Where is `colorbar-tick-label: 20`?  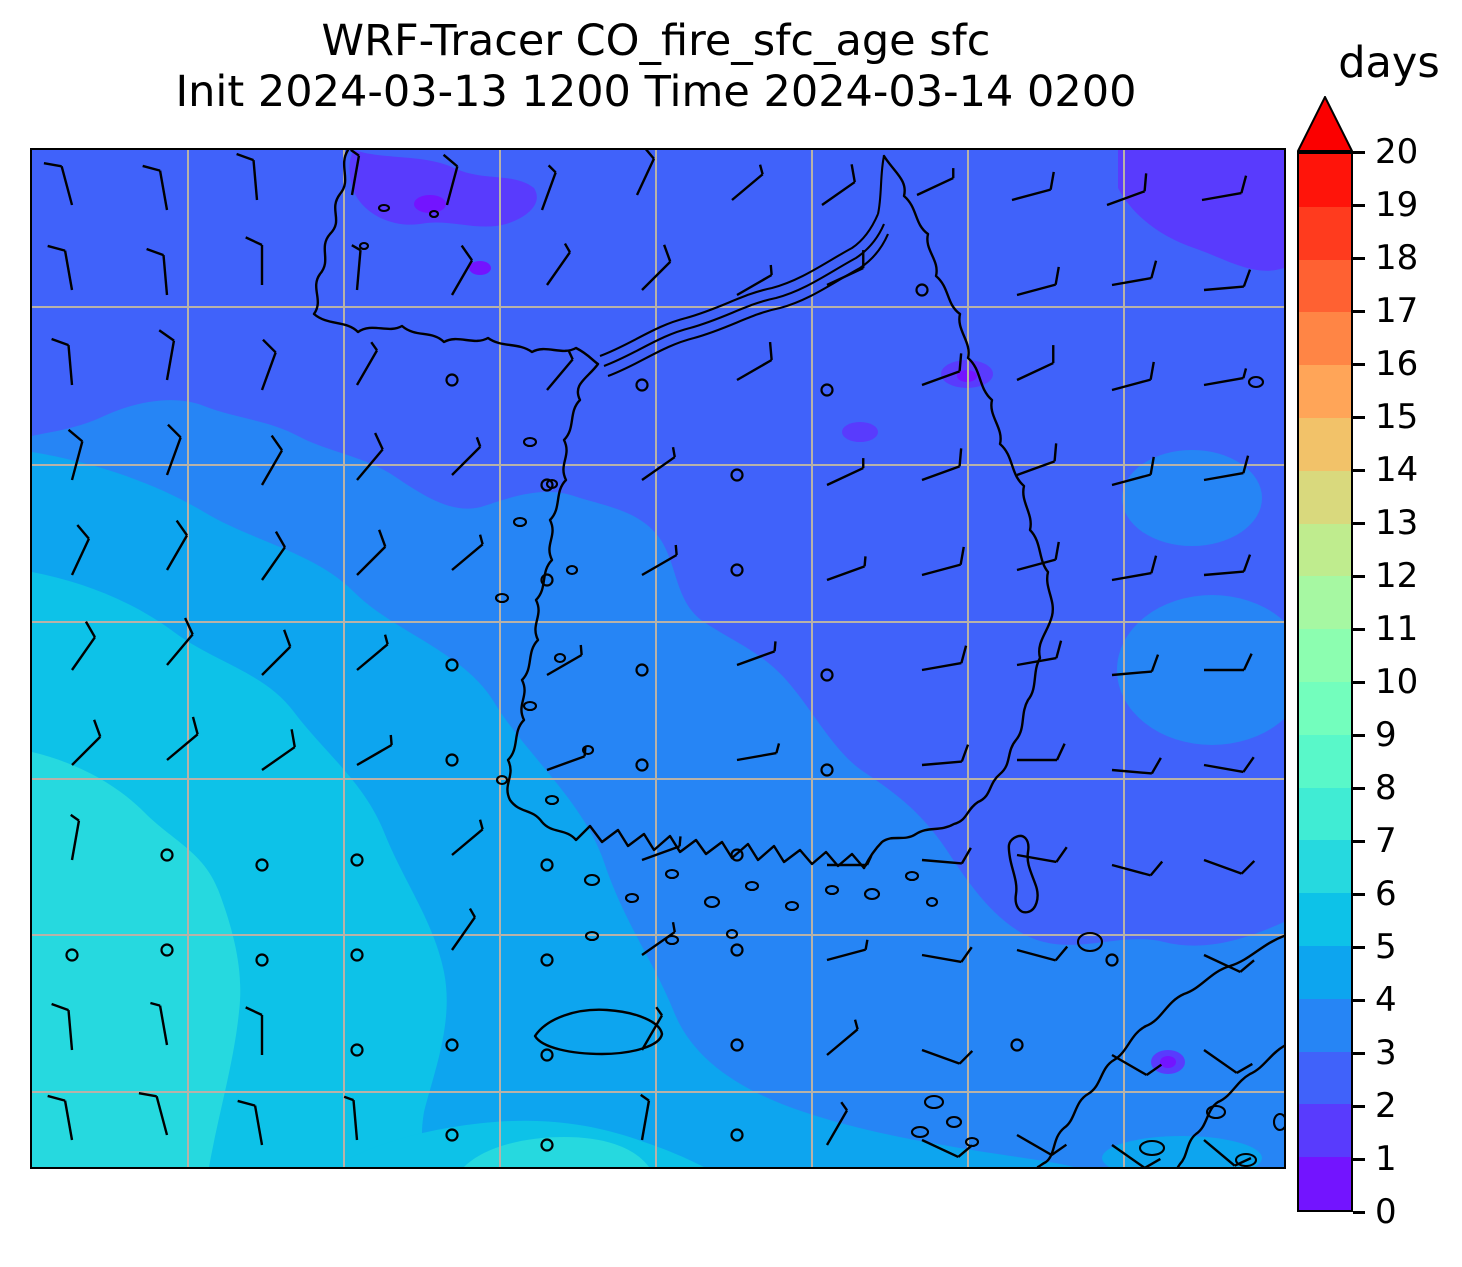 colorbar-tick-label: 20 is located at coordinates (1397, 152).